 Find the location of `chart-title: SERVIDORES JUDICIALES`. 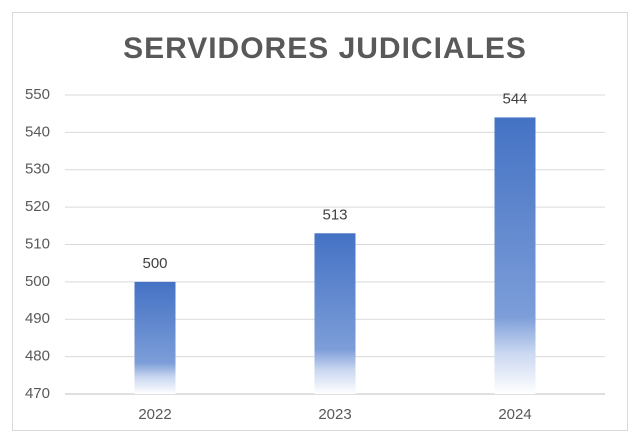

chart-title: SERVIDORES JUDICIALES is located at coordinates (325, 48).